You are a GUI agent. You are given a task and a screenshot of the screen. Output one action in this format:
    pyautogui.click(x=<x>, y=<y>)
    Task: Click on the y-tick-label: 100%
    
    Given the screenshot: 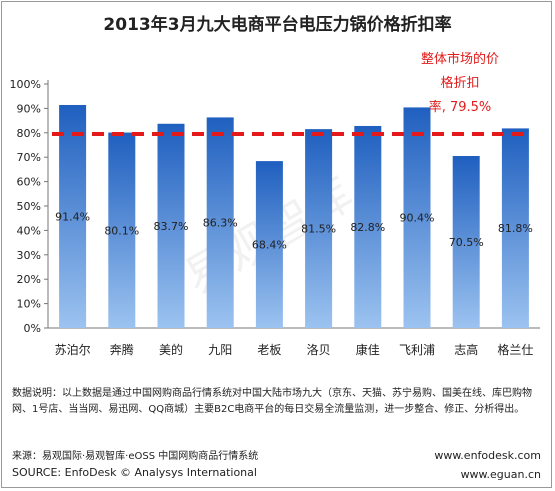 What is the action you would take?
    pyautogui.click(x=25, y=84)
    